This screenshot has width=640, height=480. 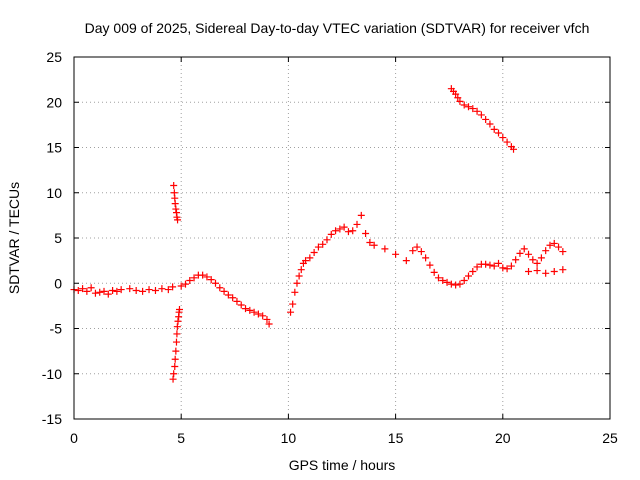 I want to click on series-morning-bump, so click(x=225, y=299).